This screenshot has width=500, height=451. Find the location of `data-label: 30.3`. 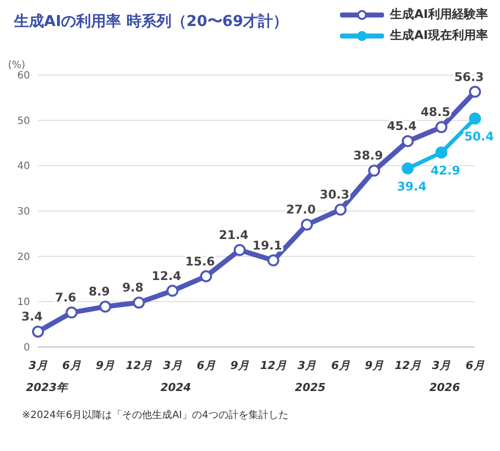

data-label: 30.3 is located at coordinates (335, 195).